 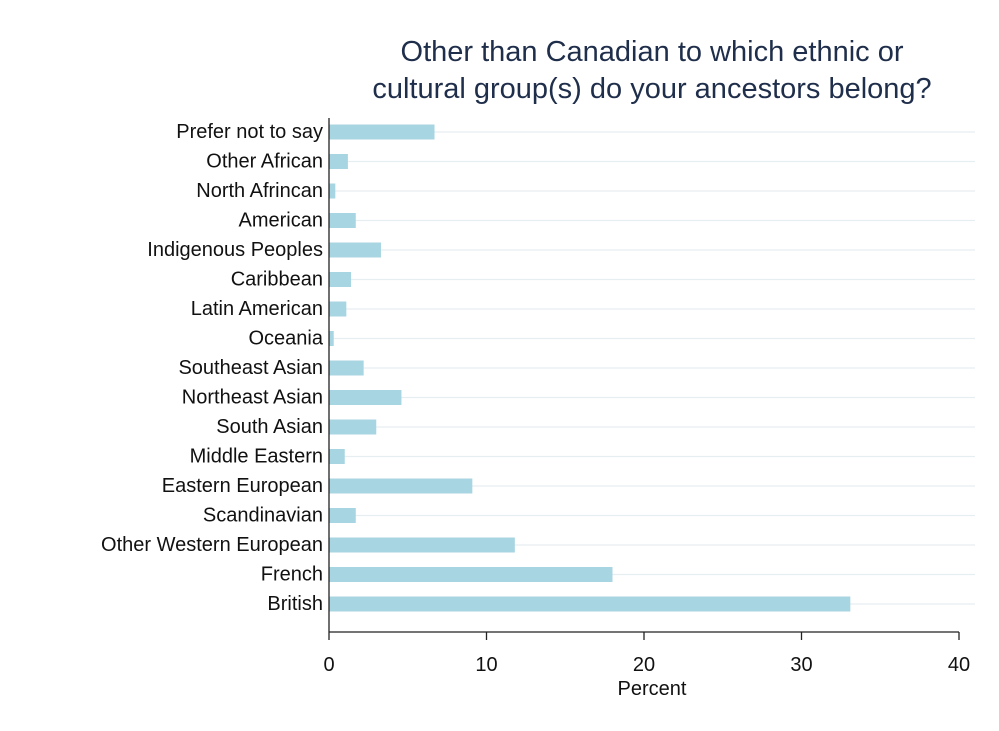 I want to click on category-label: Prefer not to say, so click(x=249, y=132).